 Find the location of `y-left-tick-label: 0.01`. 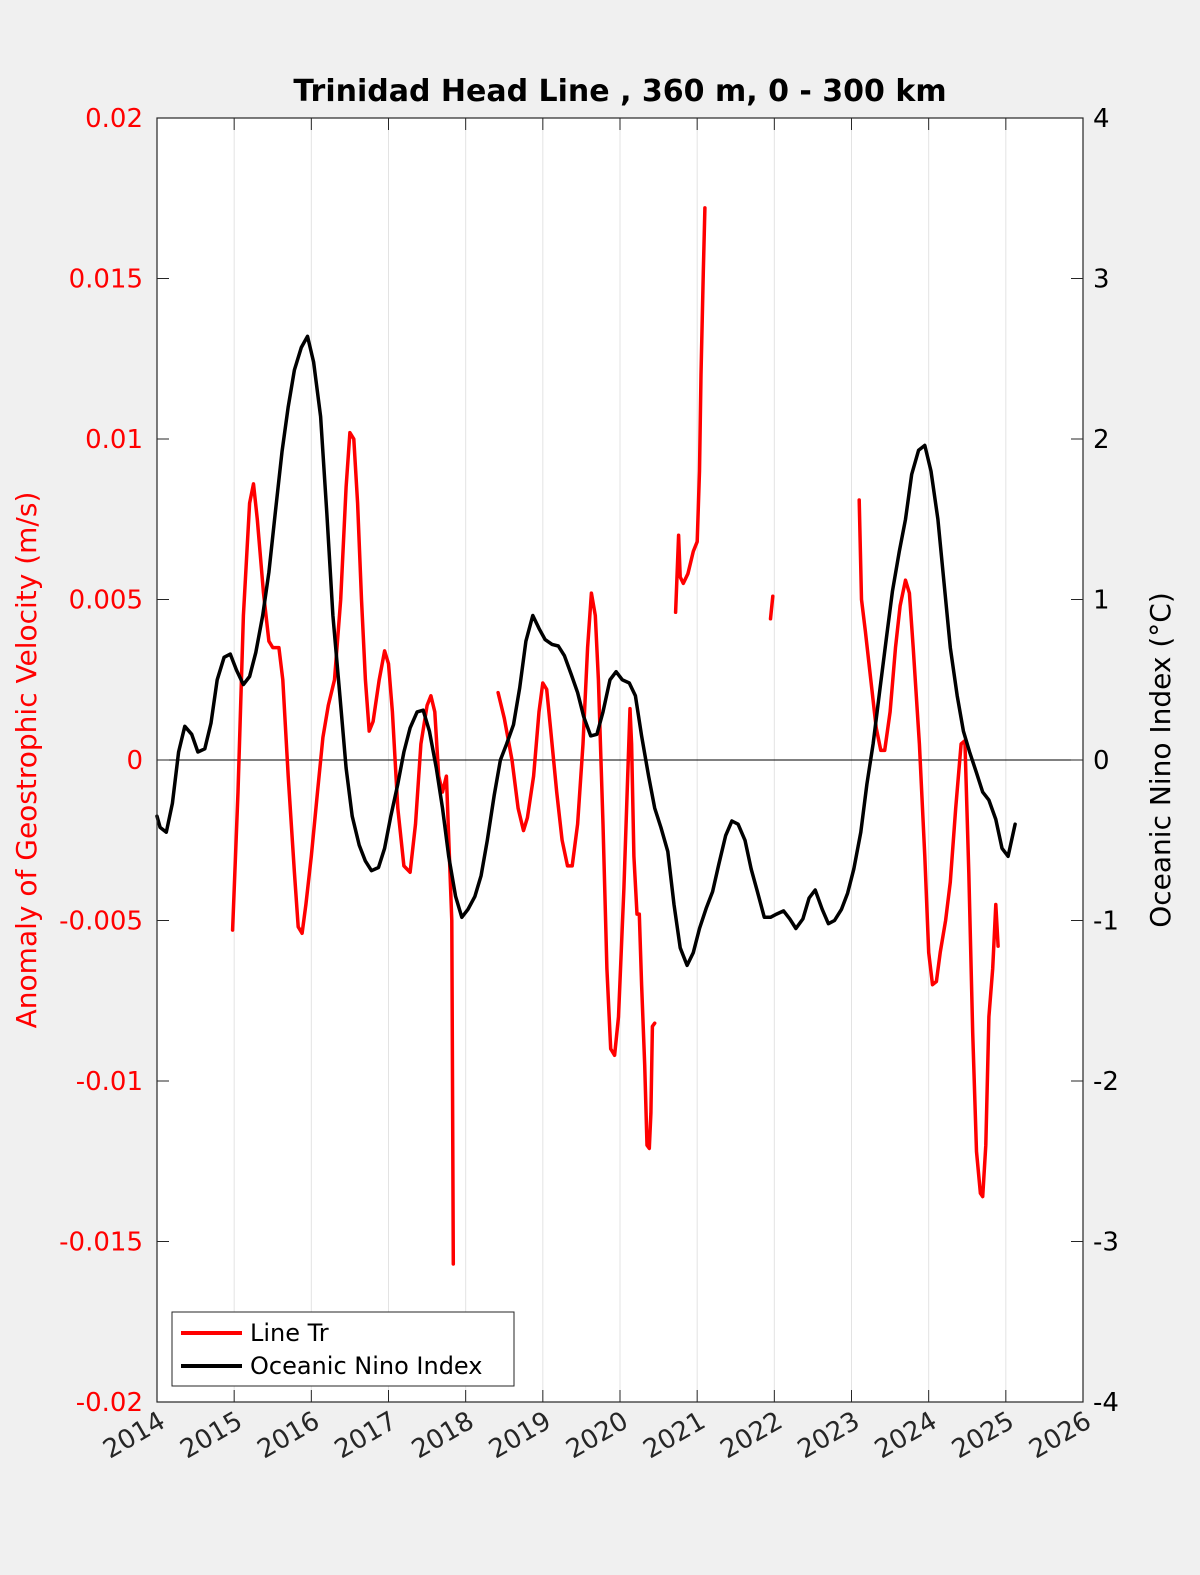

y-left-tick-label: 0.01 is located at coordinates (114, 440).